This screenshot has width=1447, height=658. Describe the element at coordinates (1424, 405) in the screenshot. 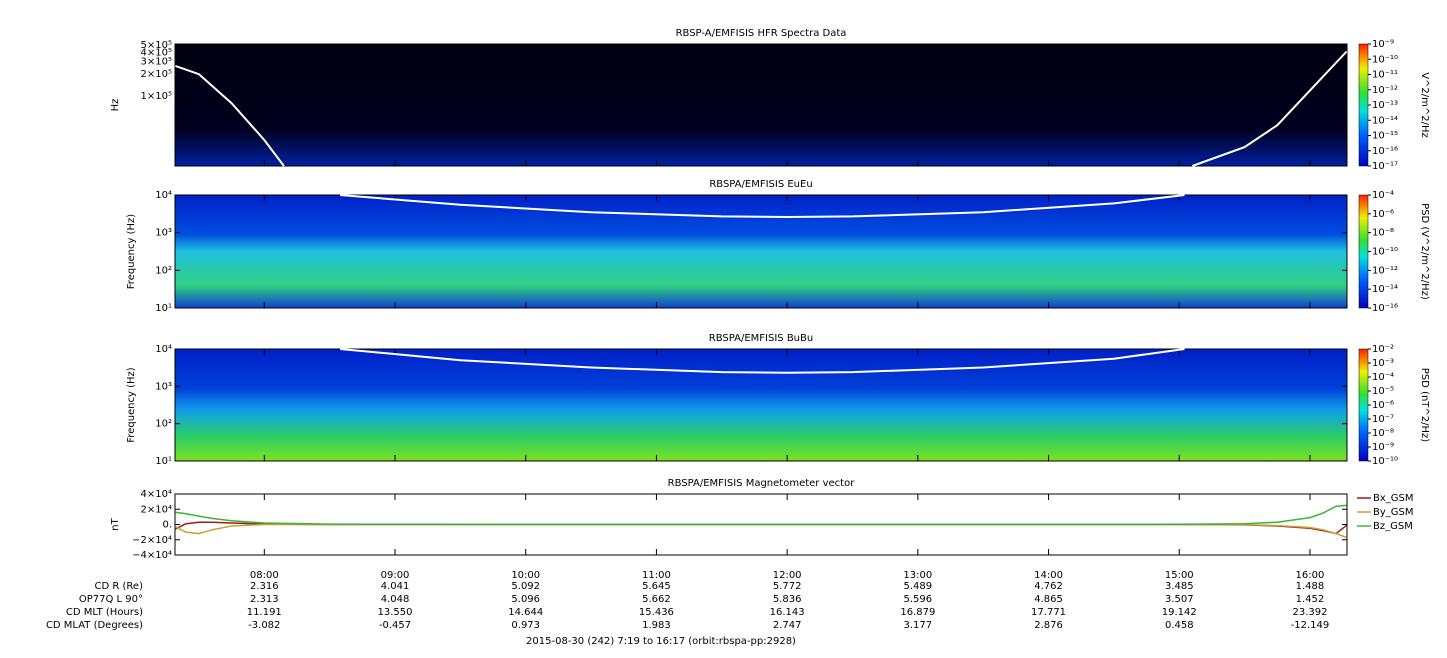

I see `colorbar-label: PSD (nT^2/Hz)` at that location.